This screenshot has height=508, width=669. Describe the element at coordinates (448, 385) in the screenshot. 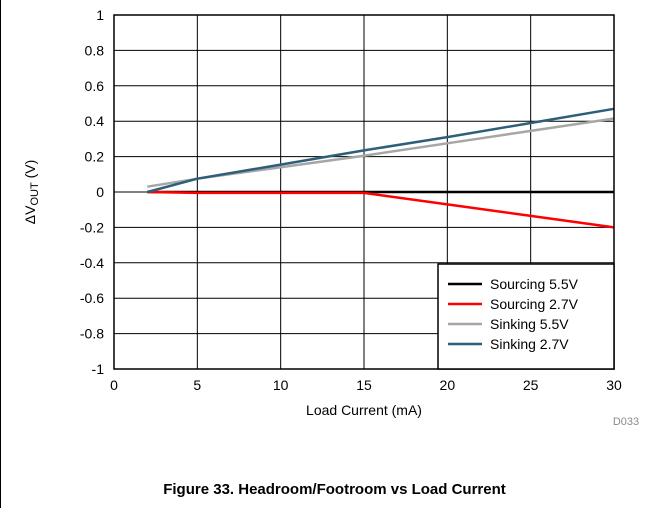

I see `x-tick-label: 20` at that location.